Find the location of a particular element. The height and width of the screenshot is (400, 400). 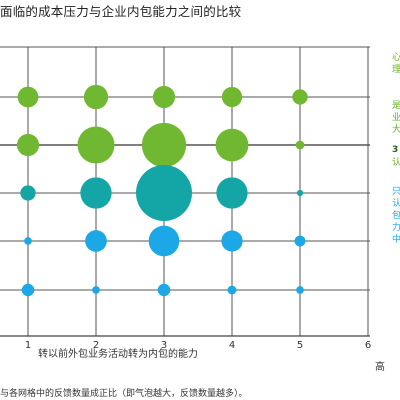

footnote: 与各网格中的反馈数量成正比（即气泡越大，反馈数量越多）。 is located at coordinates (124, 394).